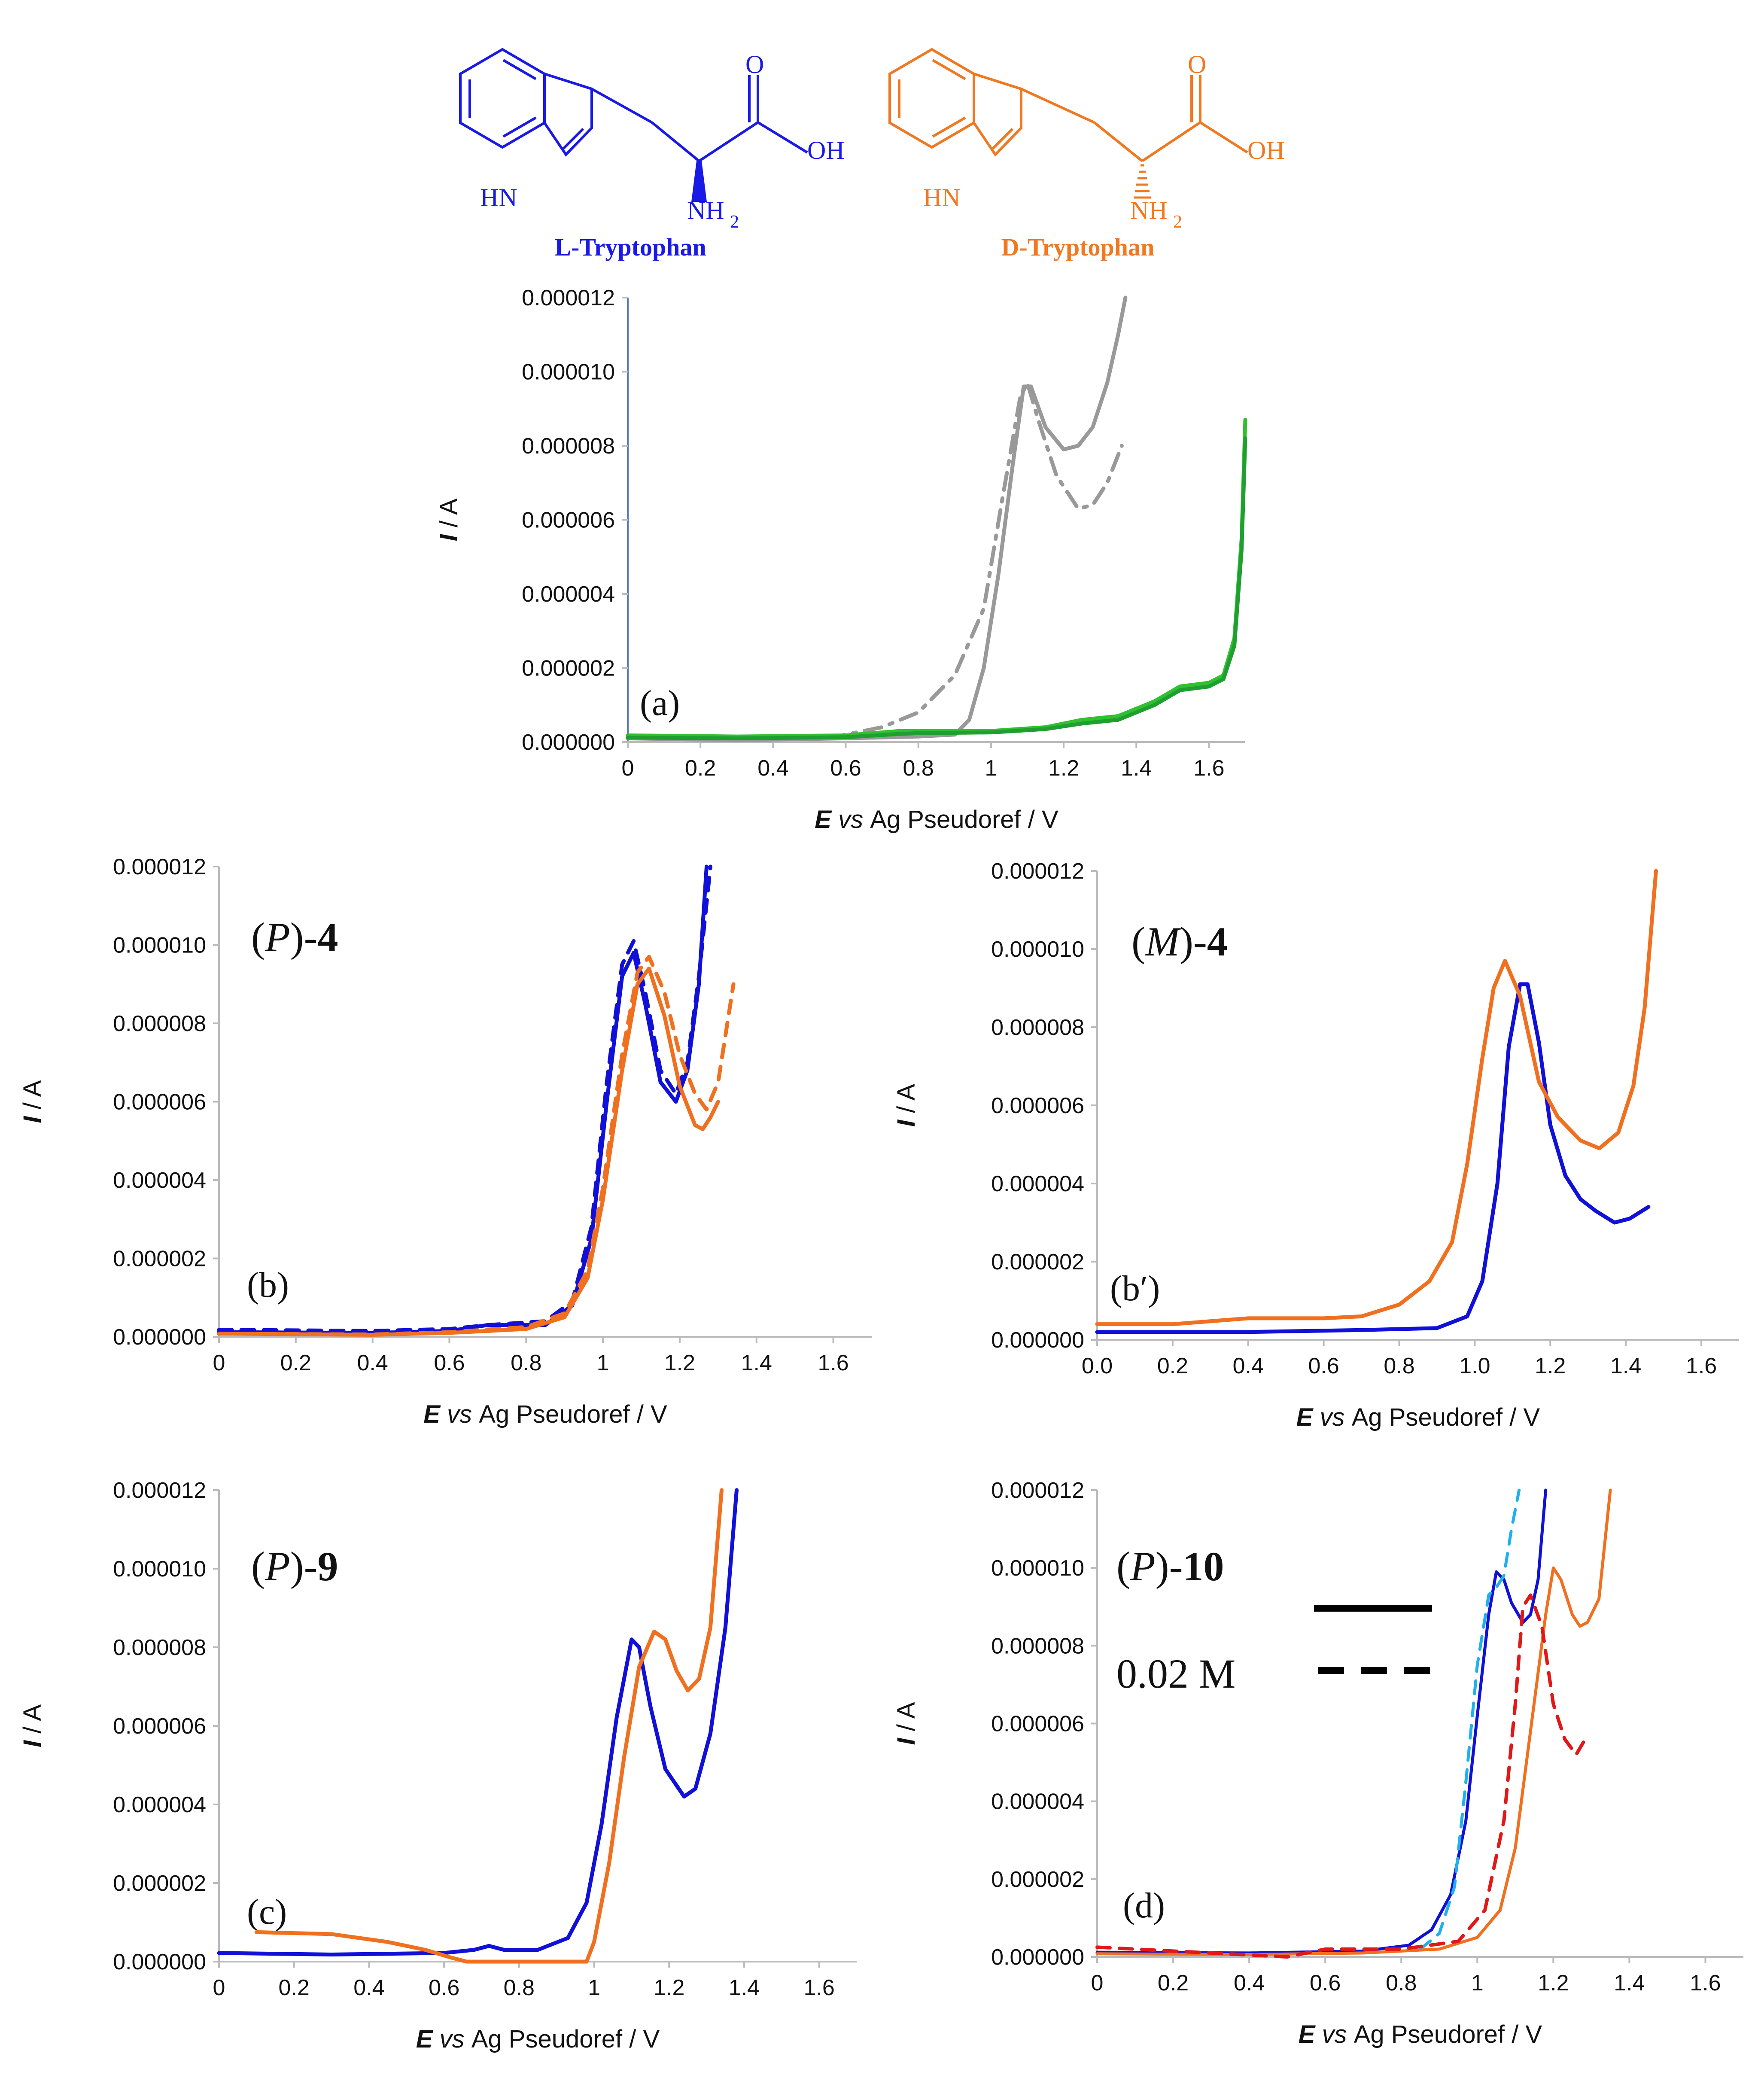 The width and height of the screenshot is (1764, 2081). What do you see at coordinates (754, 64) in the screenshot?
I see `atom-o: O` at bounding box center [754, 64].